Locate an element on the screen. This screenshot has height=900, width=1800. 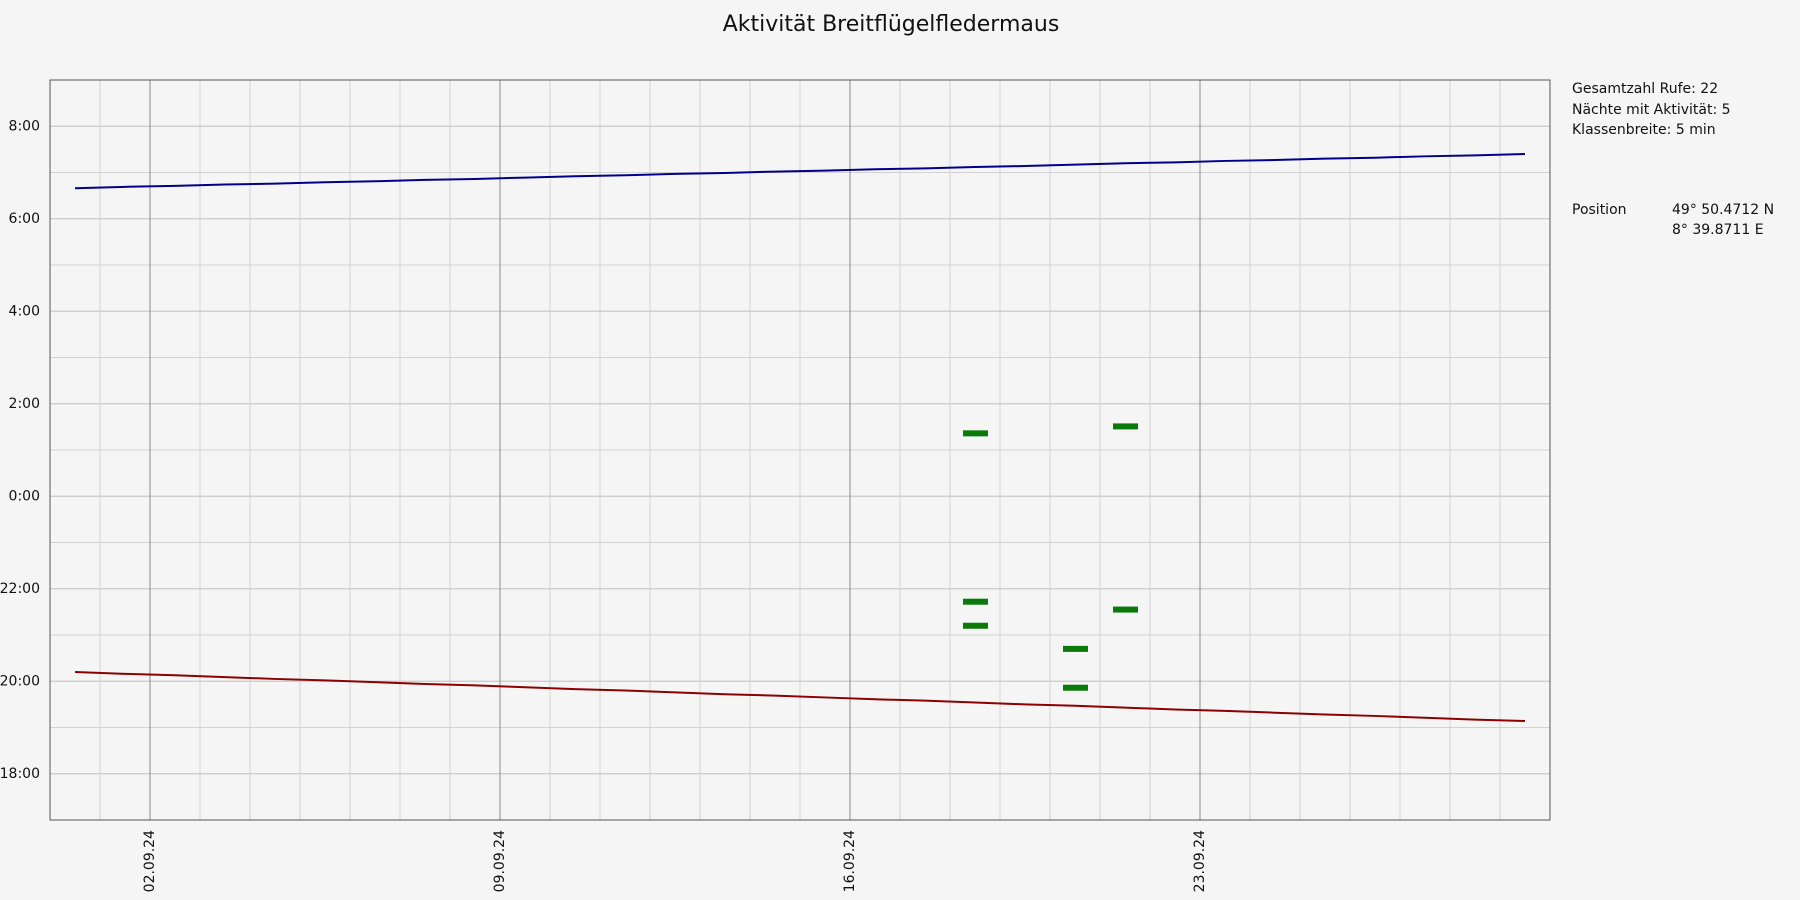
chart-title: Aktivität Breitflügelfledermaus is located at coordinates (891, 24).